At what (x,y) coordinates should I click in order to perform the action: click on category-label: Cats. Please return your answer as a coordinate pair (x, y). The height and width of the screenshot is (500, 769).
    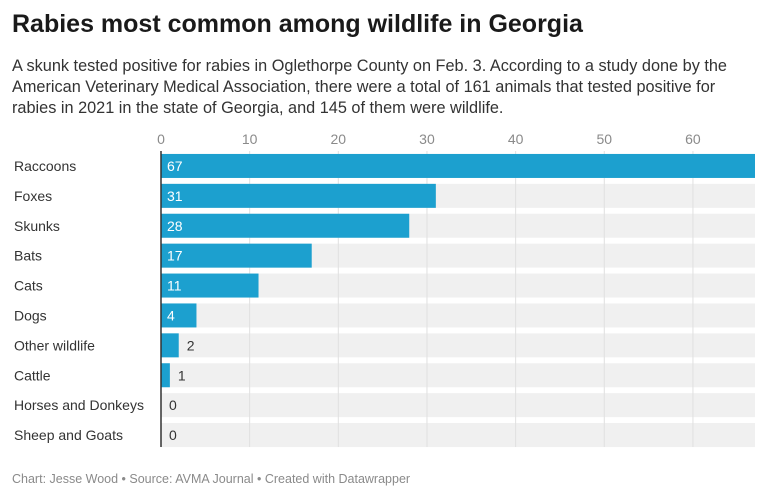
    Looking at the image, I should click on (28, 286).